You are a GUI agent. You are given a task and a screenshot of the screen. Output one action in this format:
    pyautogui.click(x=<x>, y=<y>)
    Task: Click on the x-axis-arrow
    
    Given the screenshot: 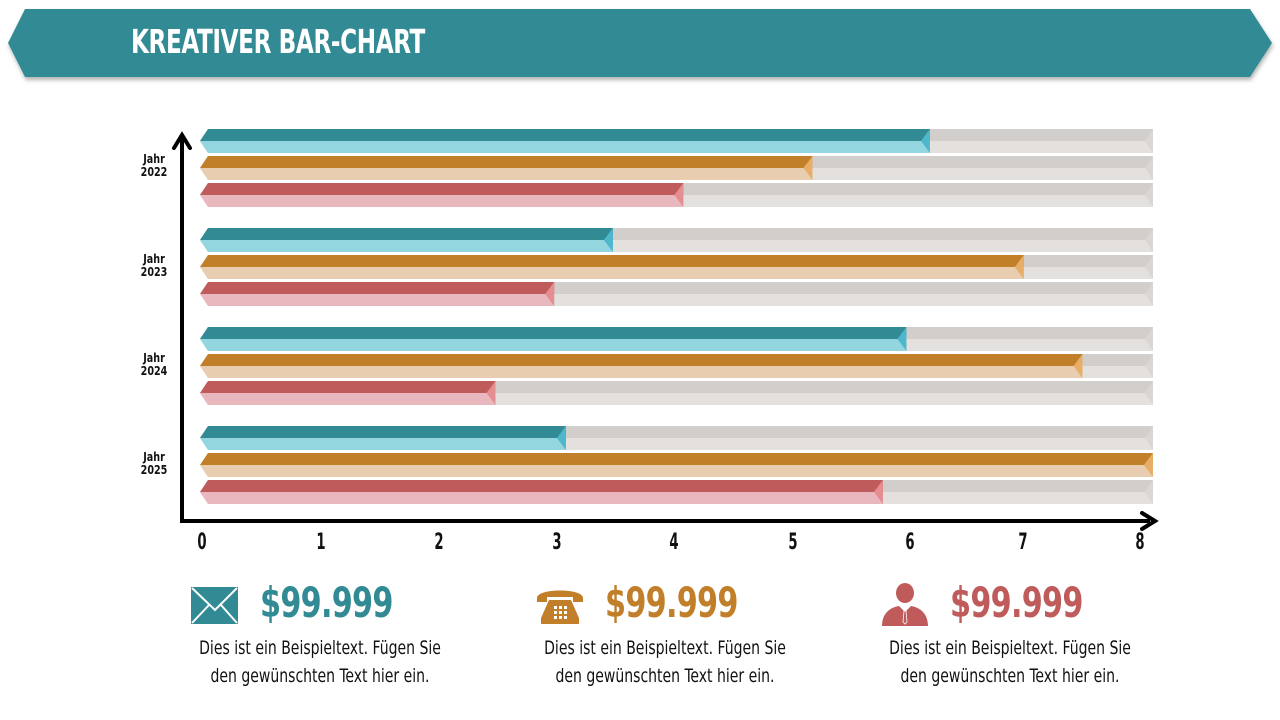 What is the action you would take?
    pyautogui.click(x=1149, y=521)
    